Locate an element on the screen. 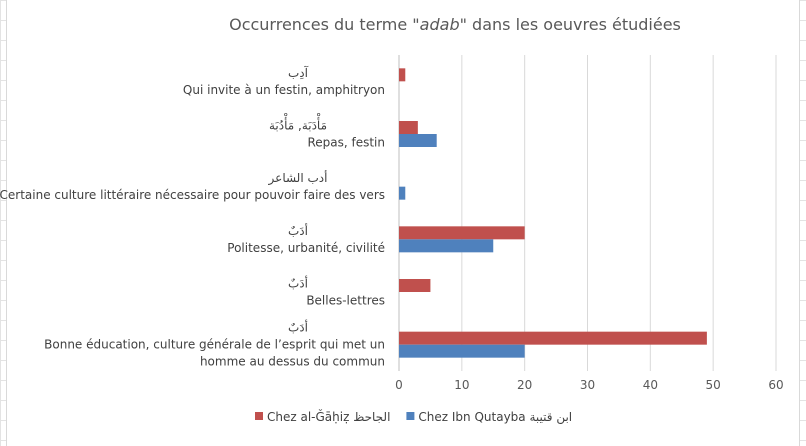  chart-title-emphasis: adab is located at coordinates (440, 24).